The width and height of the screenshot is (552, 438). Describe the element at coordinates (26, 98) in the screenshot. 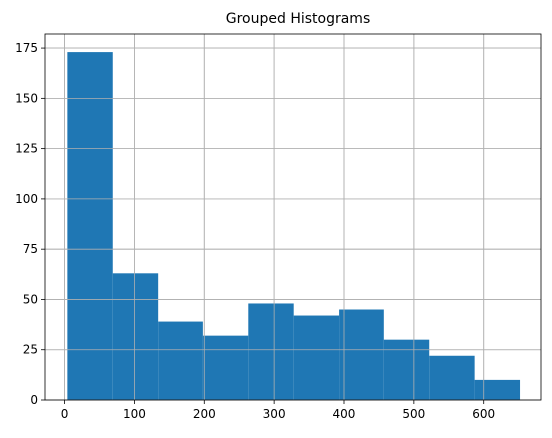

I see `y-tick-label: 150` at that location.